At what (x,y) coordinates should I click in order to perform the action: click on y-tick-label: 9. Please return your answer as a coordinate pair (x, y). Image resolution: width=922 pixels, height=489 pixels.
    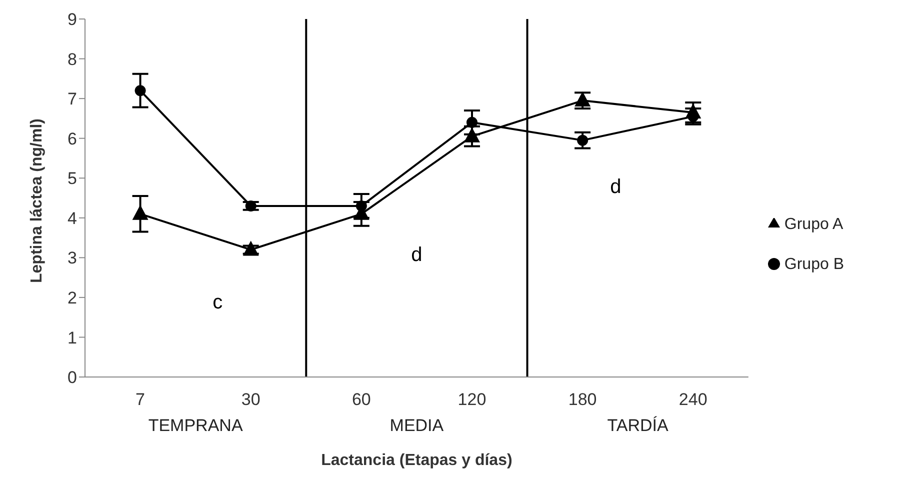
    Looking at the image, I should click on (72, 20).